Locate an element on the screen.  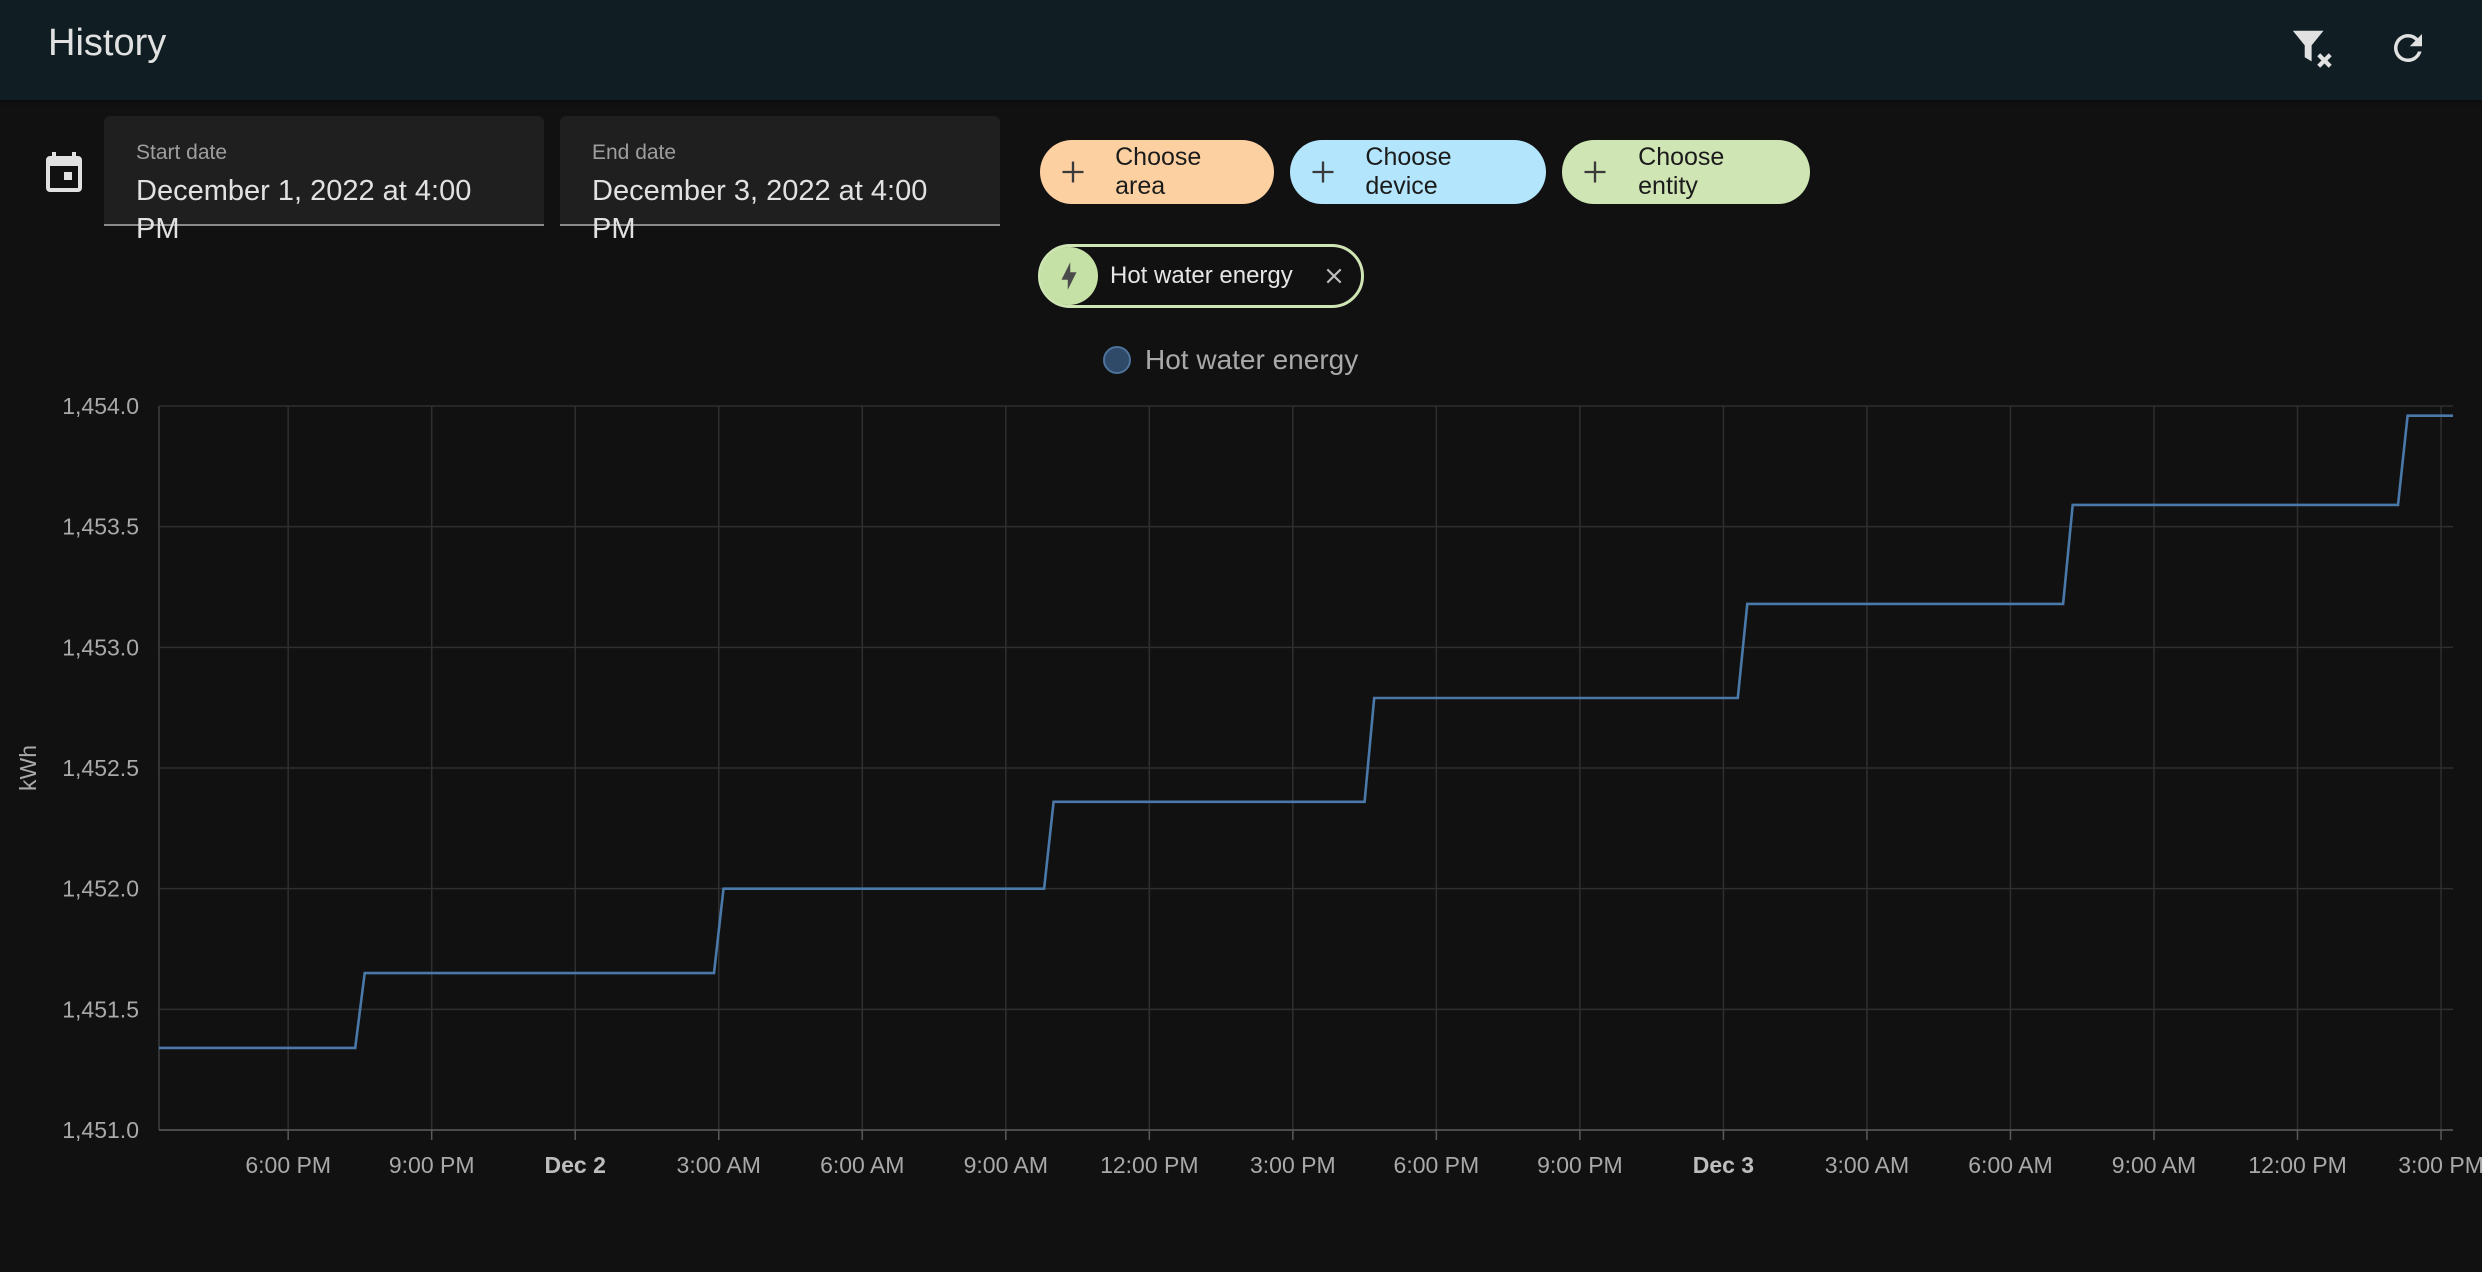
y-tick-label: 1,453.0 is located at coordinates (100, 647).